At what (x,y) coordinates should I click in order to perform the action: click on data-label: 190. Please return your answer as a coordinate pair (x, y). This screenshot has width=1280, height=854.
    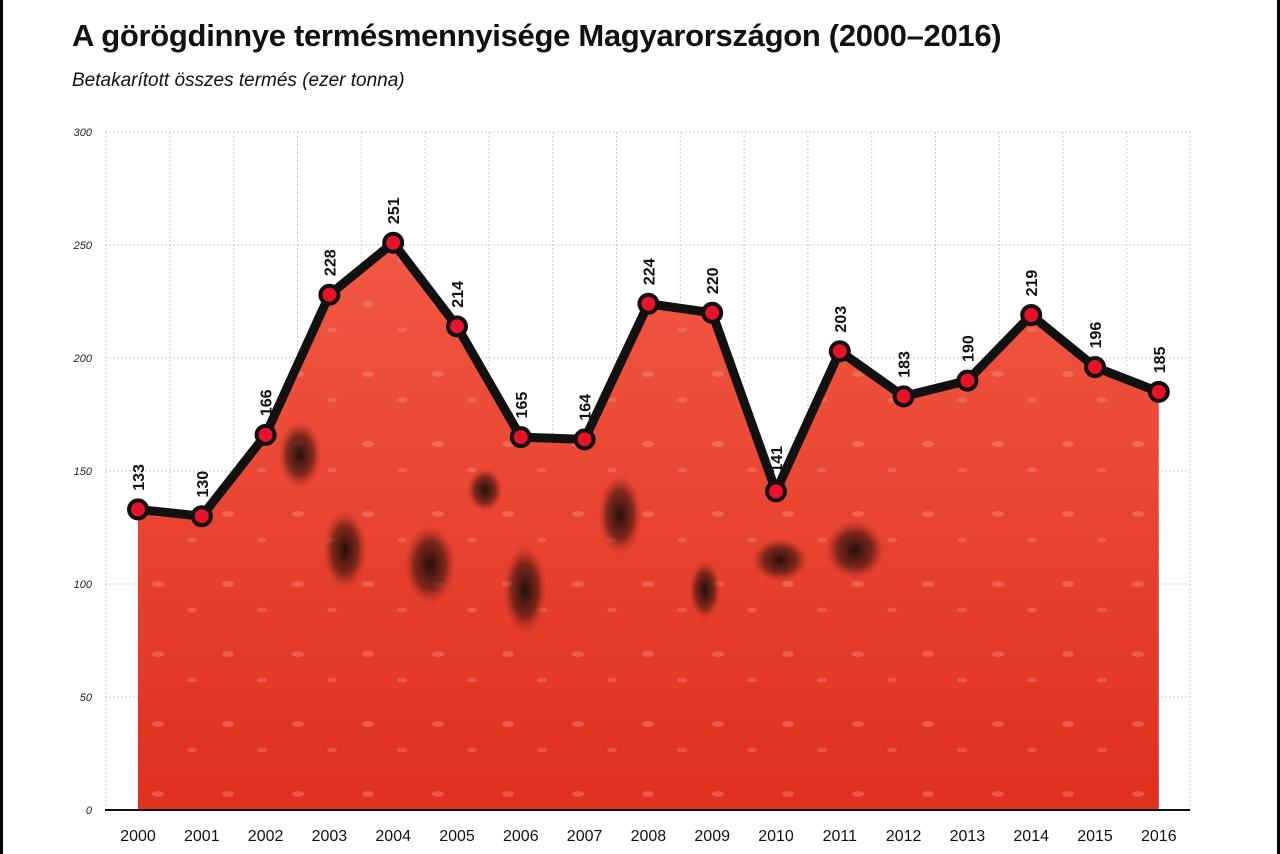
    Looking at the image, I should click on (968, 348).